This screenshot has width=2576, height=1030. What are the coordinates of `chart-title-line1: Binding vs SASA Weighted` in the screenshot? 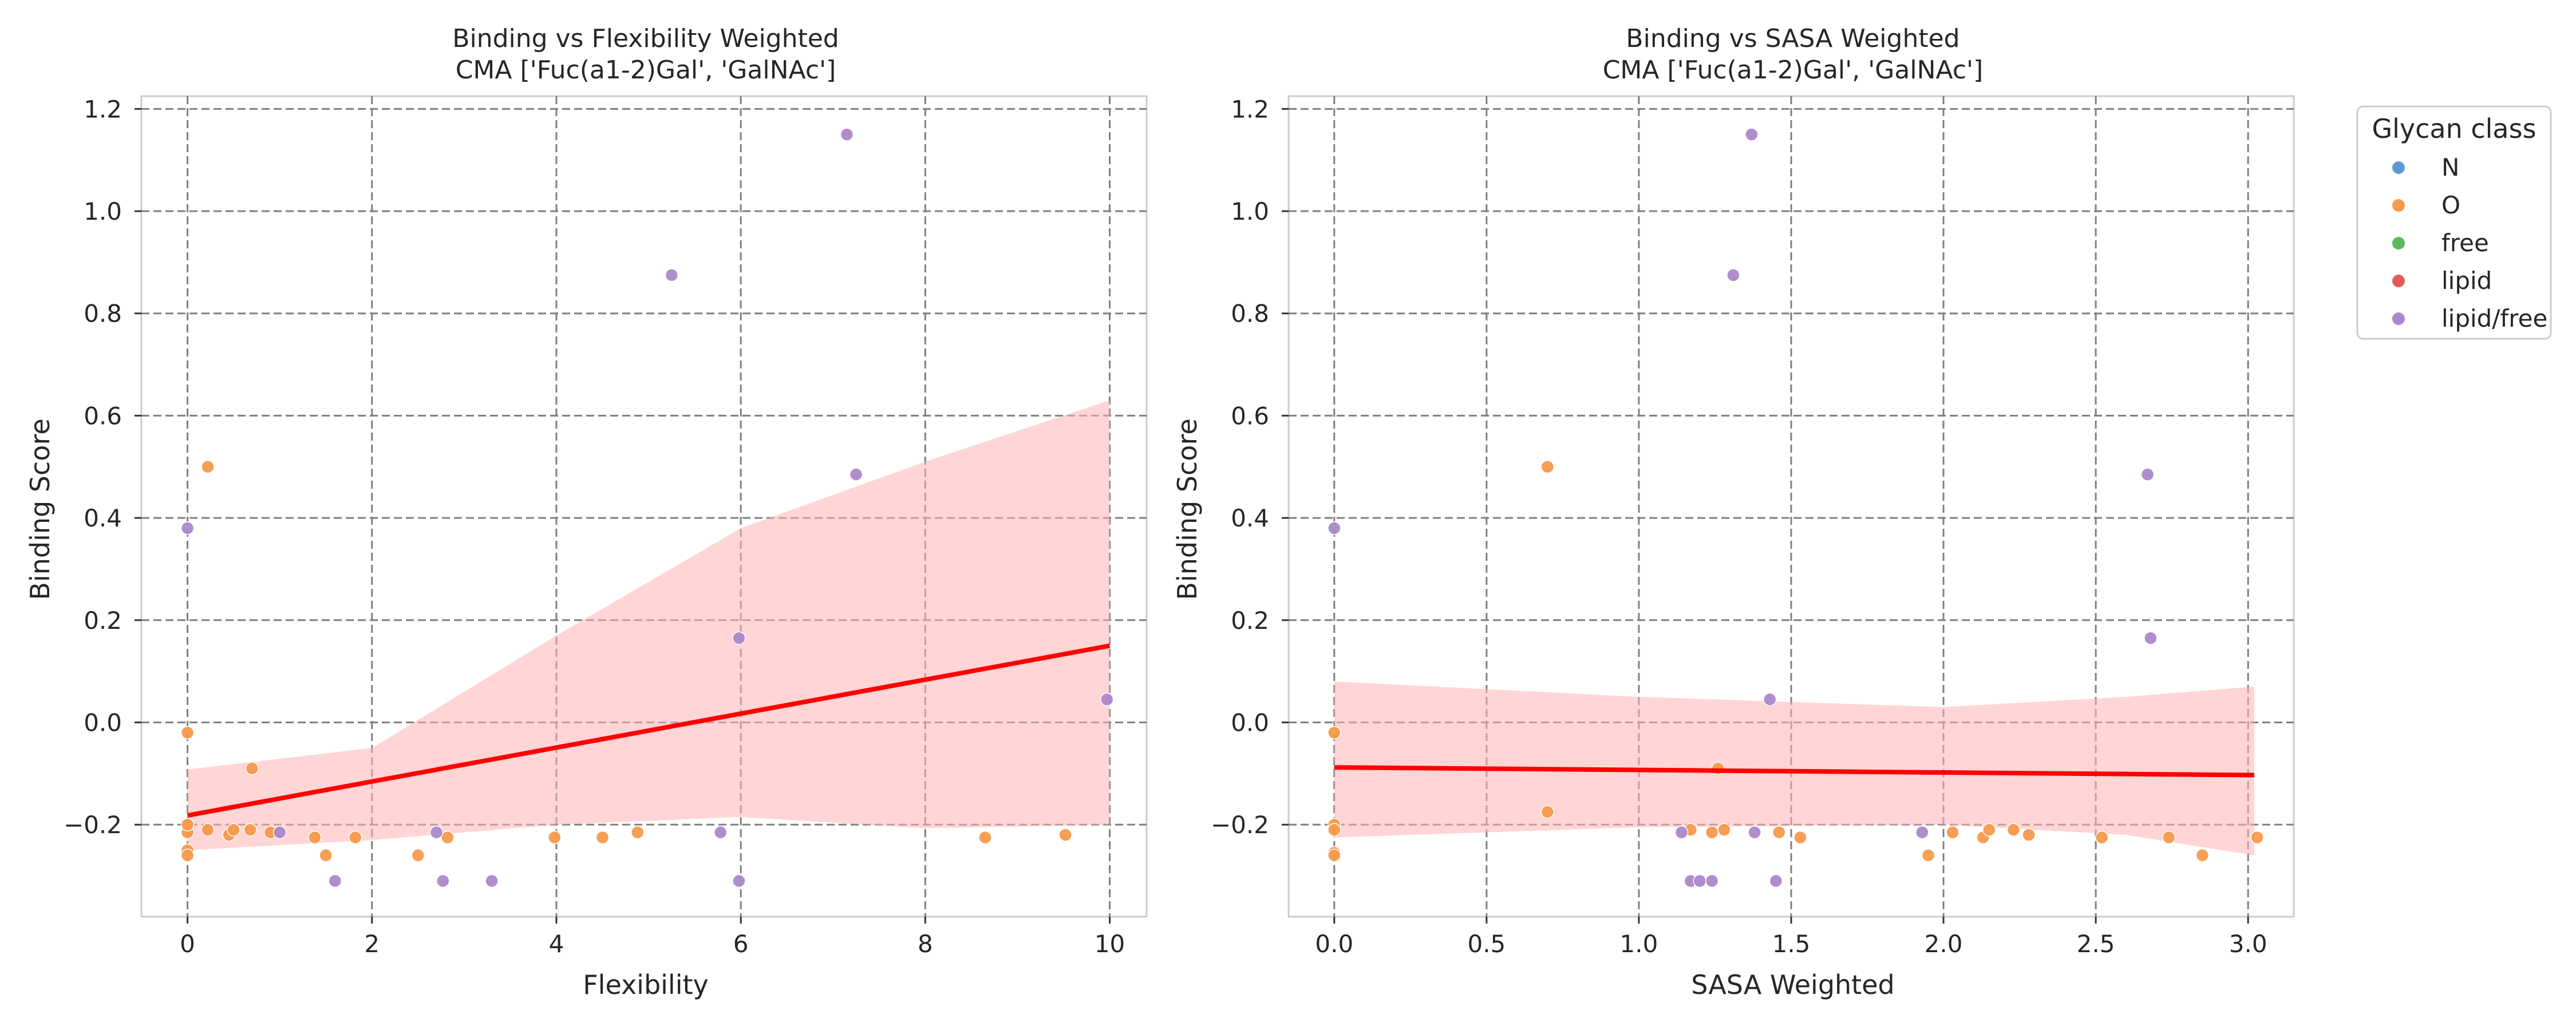 It's located at (1792, 38).